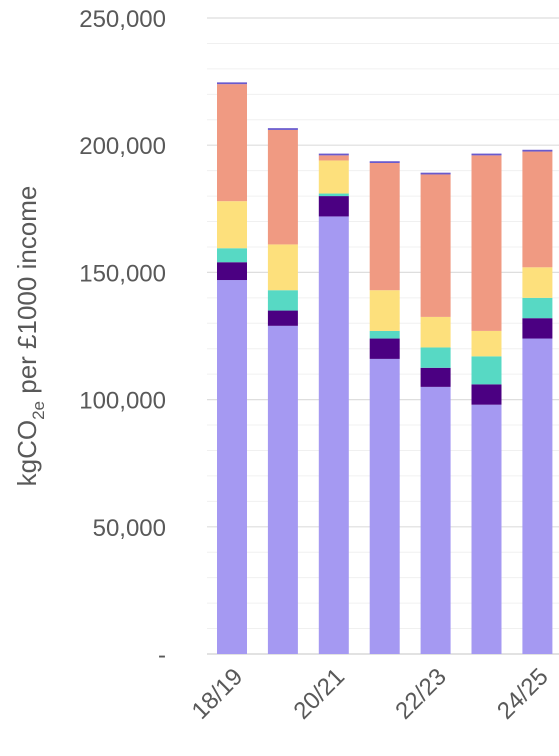 Image resolution: width=559 pixels, height=756 pixels. I want to click on y-tick-label: 200,000, so click(122, 146).